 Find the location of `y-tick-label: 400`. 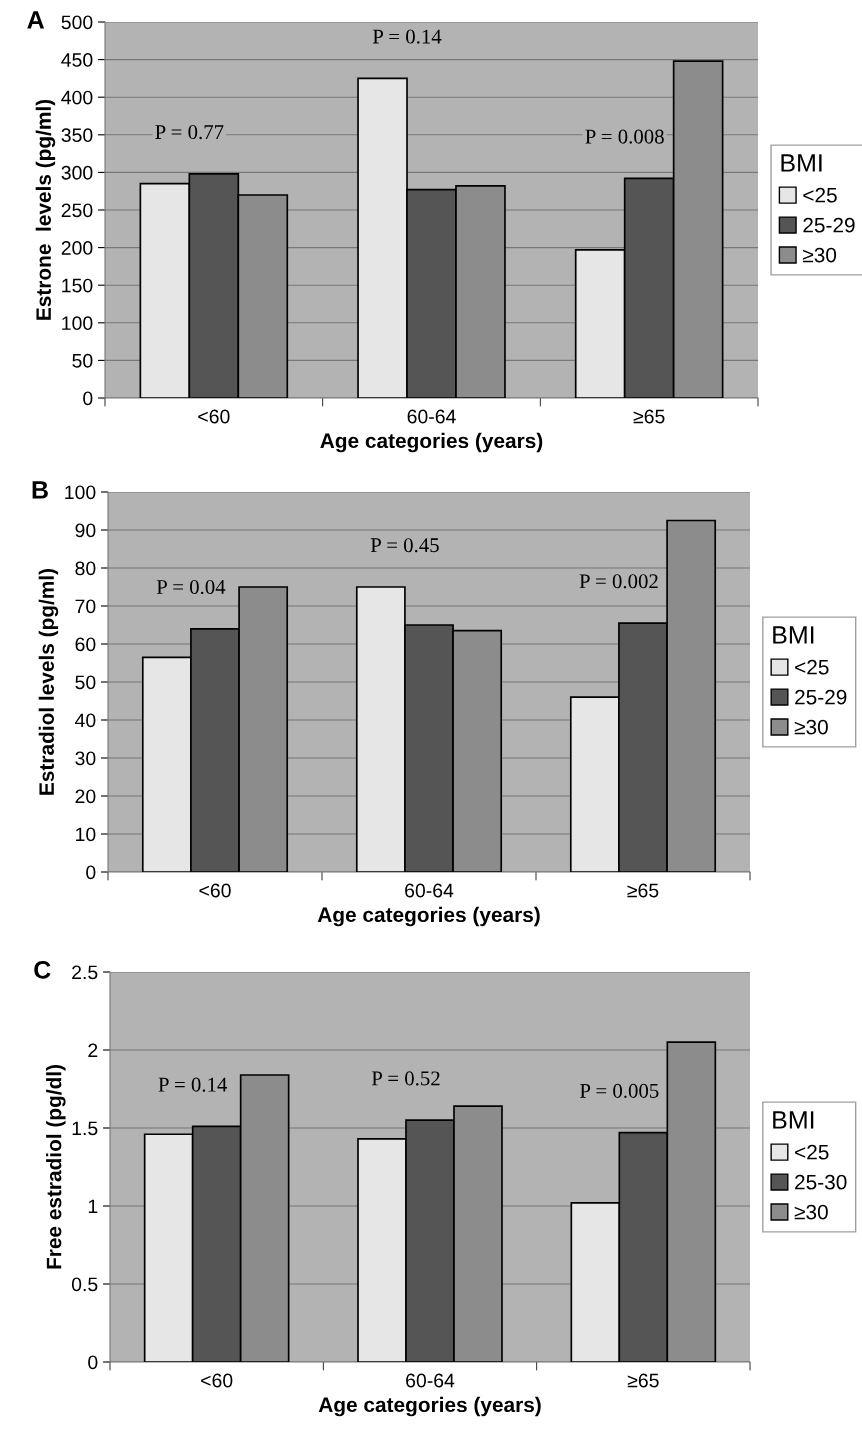

y-tick-label: 400 is located at coordinates (77, 97).